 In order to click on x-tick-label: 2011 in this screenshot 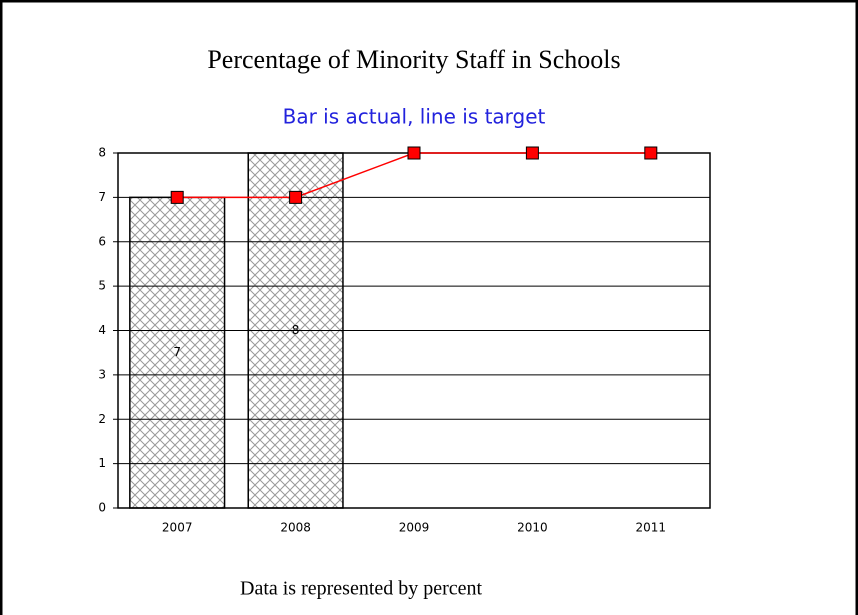, I will do `click(651, 528)`.